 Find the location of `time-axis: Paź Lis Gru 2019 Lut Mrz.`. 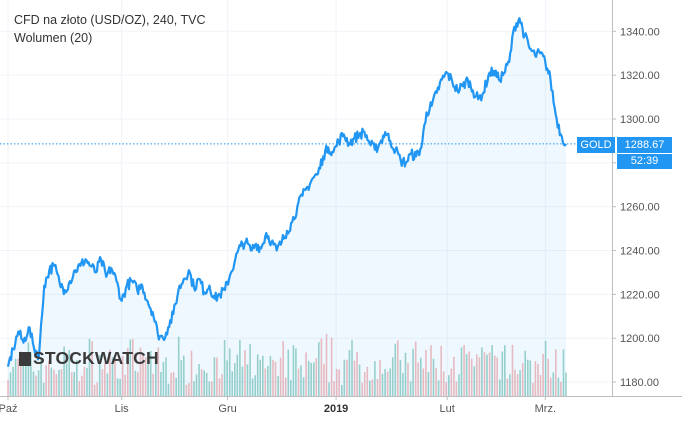

time-axis: Paź Lis Gru 2019 Lut Mrz. is located at coordinates (278, 405).